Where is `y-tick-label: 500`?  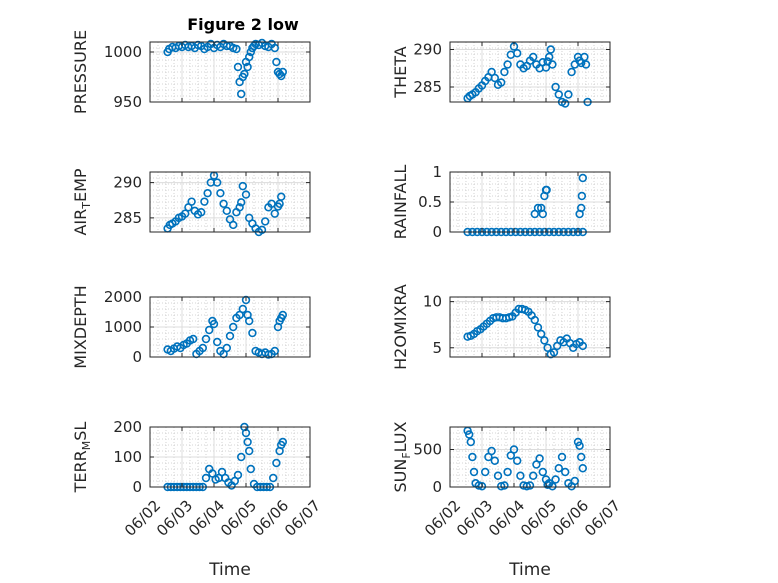 y-tick-label: 500 is located at coordinates (427, 450).